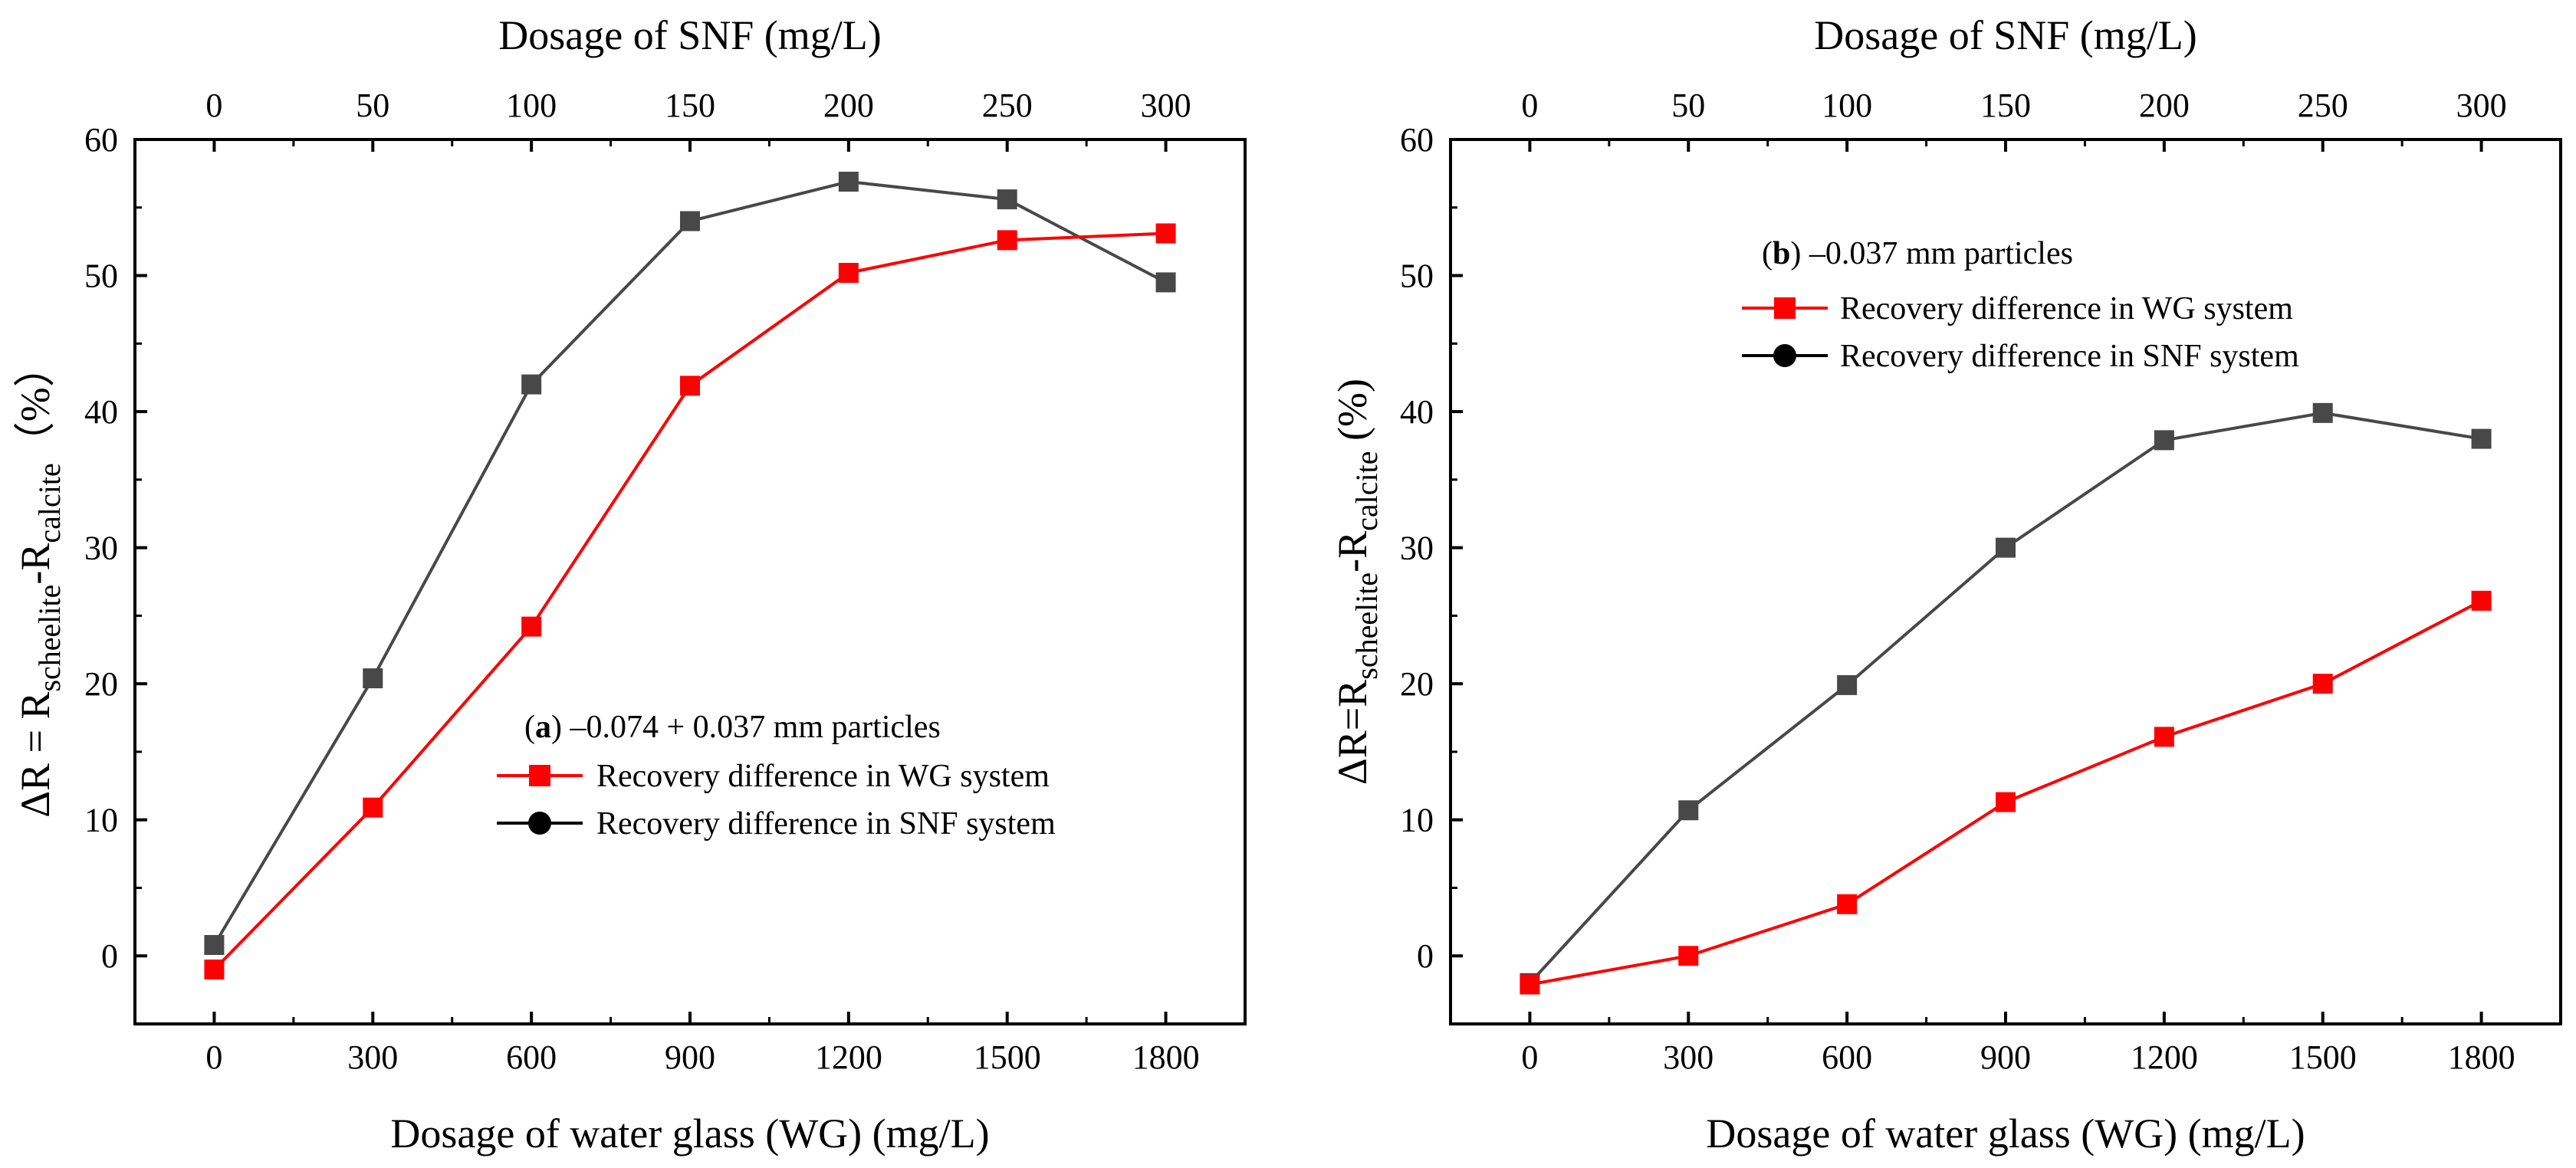  What do you see at coordinates (2481, 1057) in the screenshot?
I see `x-tick-label-bottom: 1800` at bounding box center [2481, 1057].